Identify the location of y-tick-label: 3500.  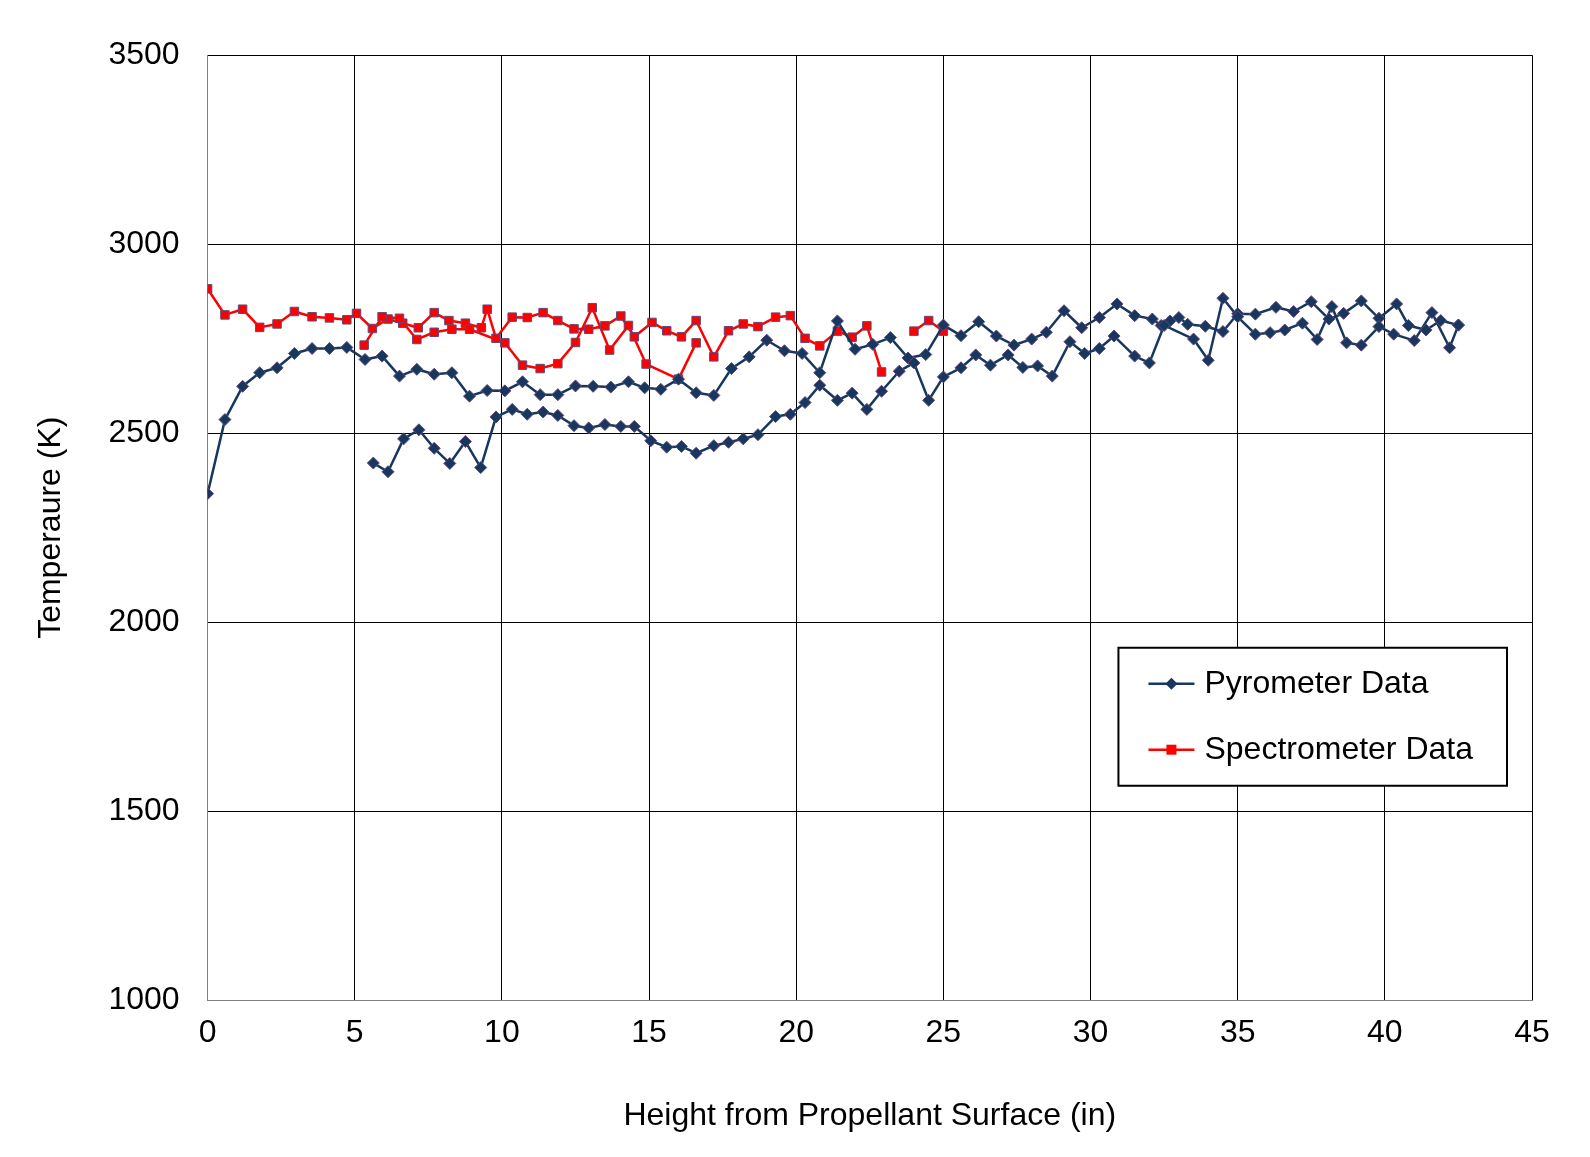
(144, 53).